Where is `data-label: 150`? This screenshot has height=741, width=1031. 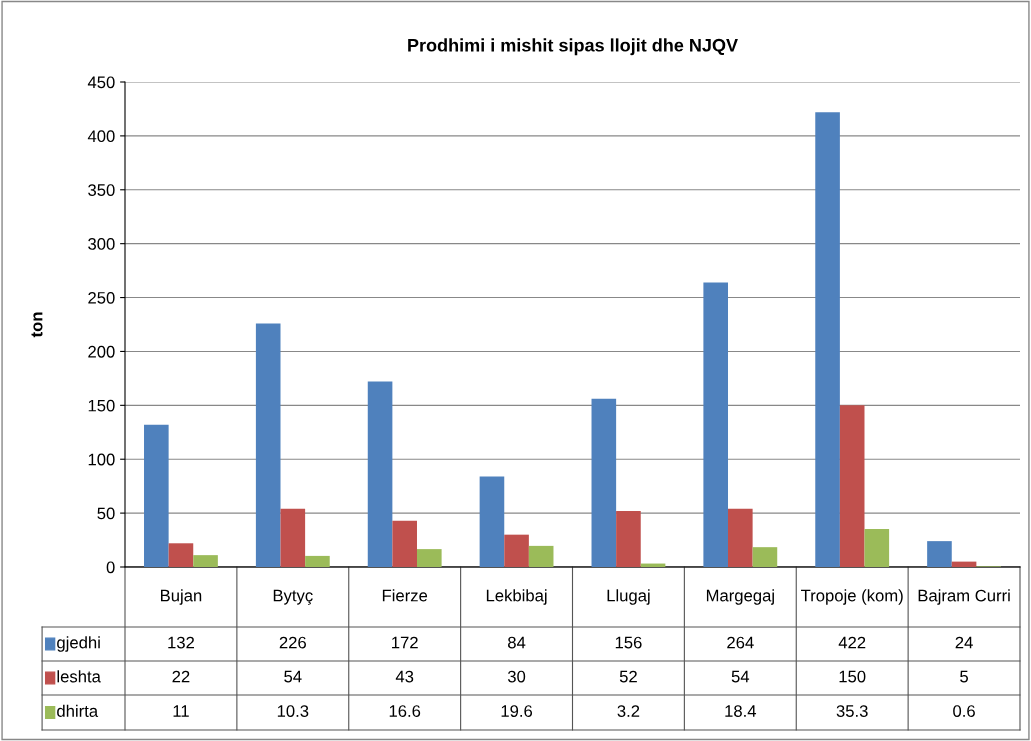 data-label: 150 is located at coordinates (852, 676).